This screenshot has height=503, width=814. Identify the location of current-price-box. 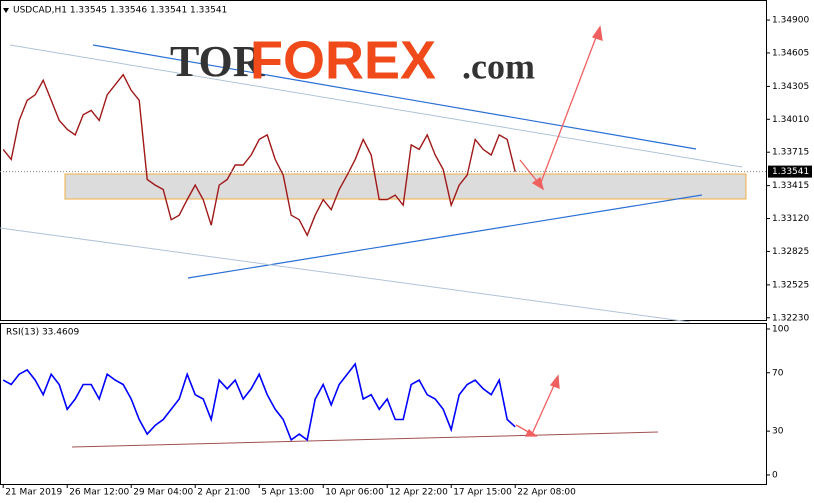
(790, 171).